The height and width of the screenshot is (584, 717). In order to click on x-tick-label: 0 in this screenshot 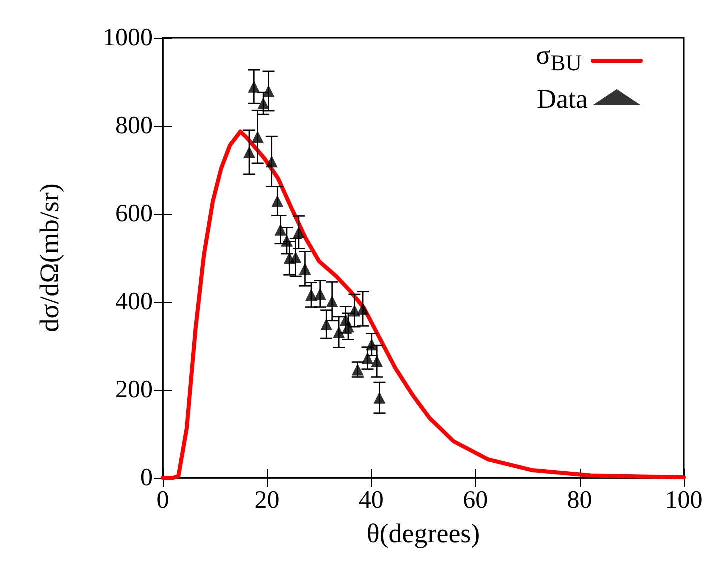, I will do `click(163, 500)`.